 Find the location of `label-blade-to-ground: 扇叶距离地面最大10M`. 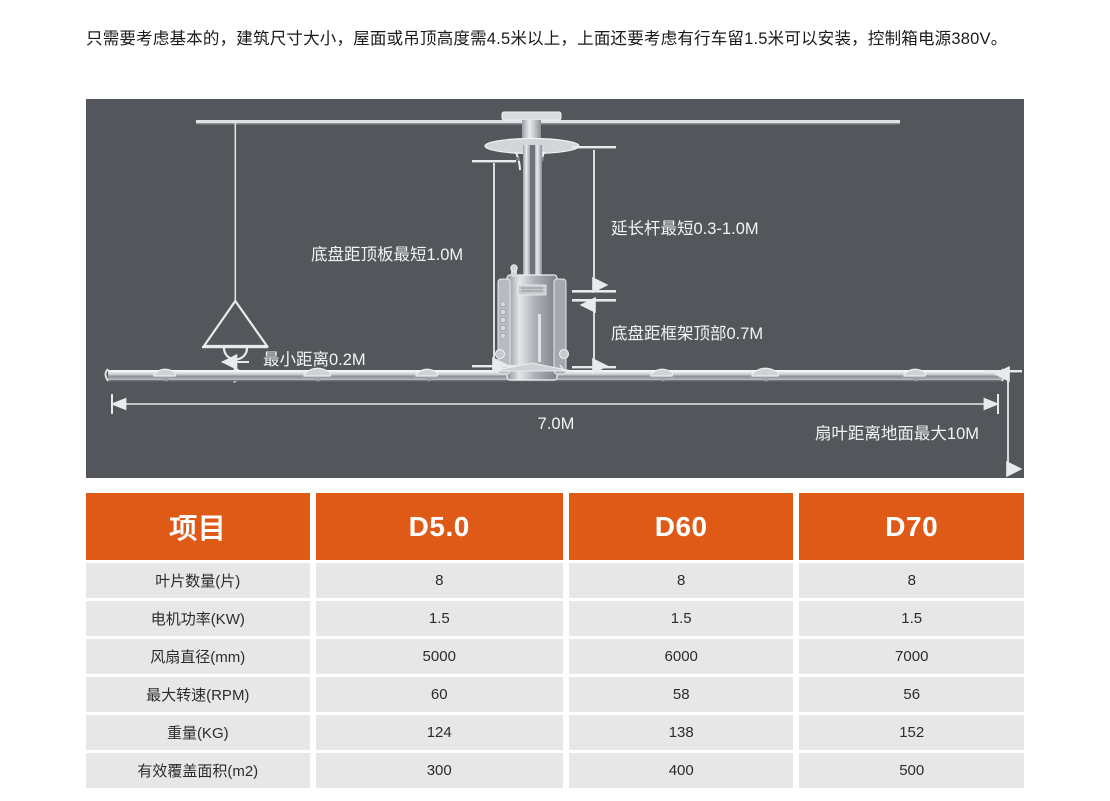

label-blade-to-ground: 扇叶距离地面最大10M is located at coordinates (897, 433).